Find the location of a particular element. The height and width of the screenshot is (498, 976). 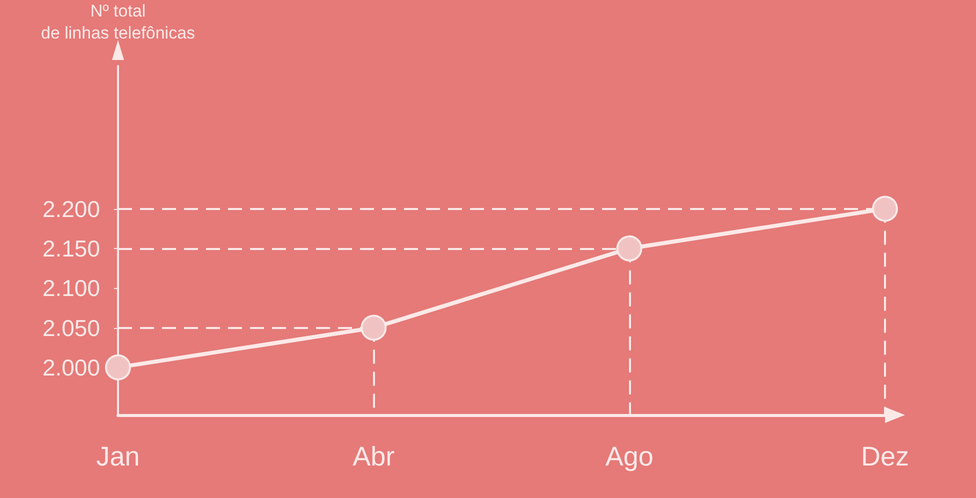

y-tick-label: 2.000 is located at coordinates (71, 367).